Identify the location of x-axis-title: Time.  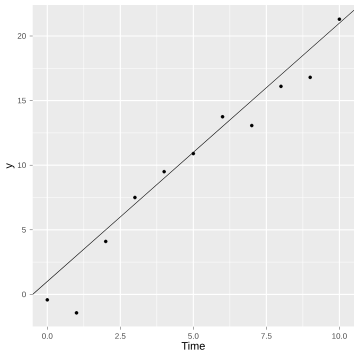
(193, 346).